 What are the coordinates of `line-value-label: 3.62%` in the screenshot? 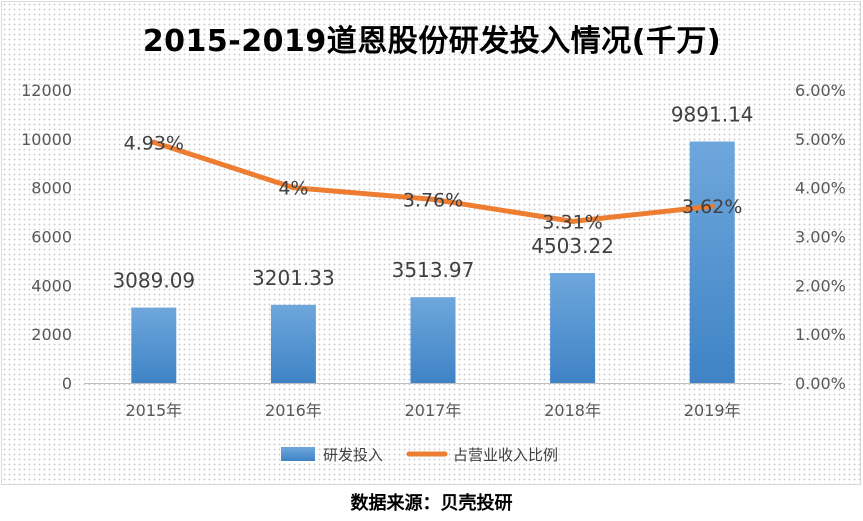 It's located at (712, 207).